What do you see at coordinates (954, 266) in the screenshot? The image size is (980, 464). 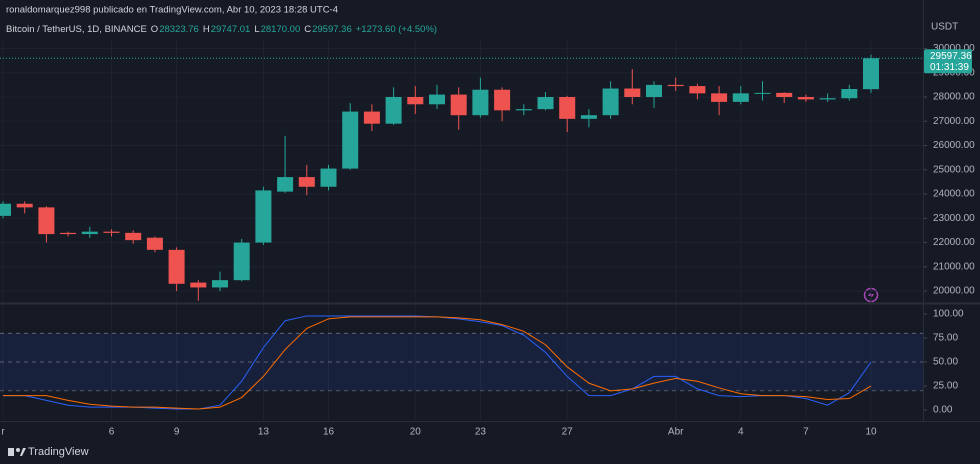 I see `y-tick-label: 21000.00` at bounding box center [954, 266].